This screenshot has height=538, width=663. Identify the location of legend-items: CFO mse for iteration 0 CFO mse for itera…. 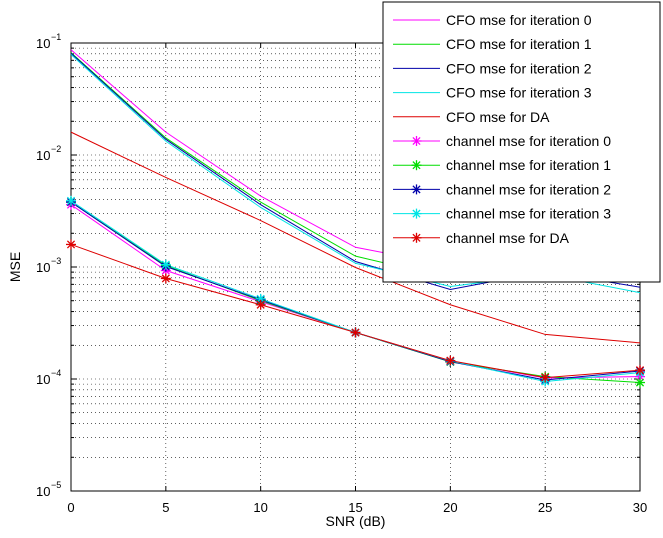
(502, 129).